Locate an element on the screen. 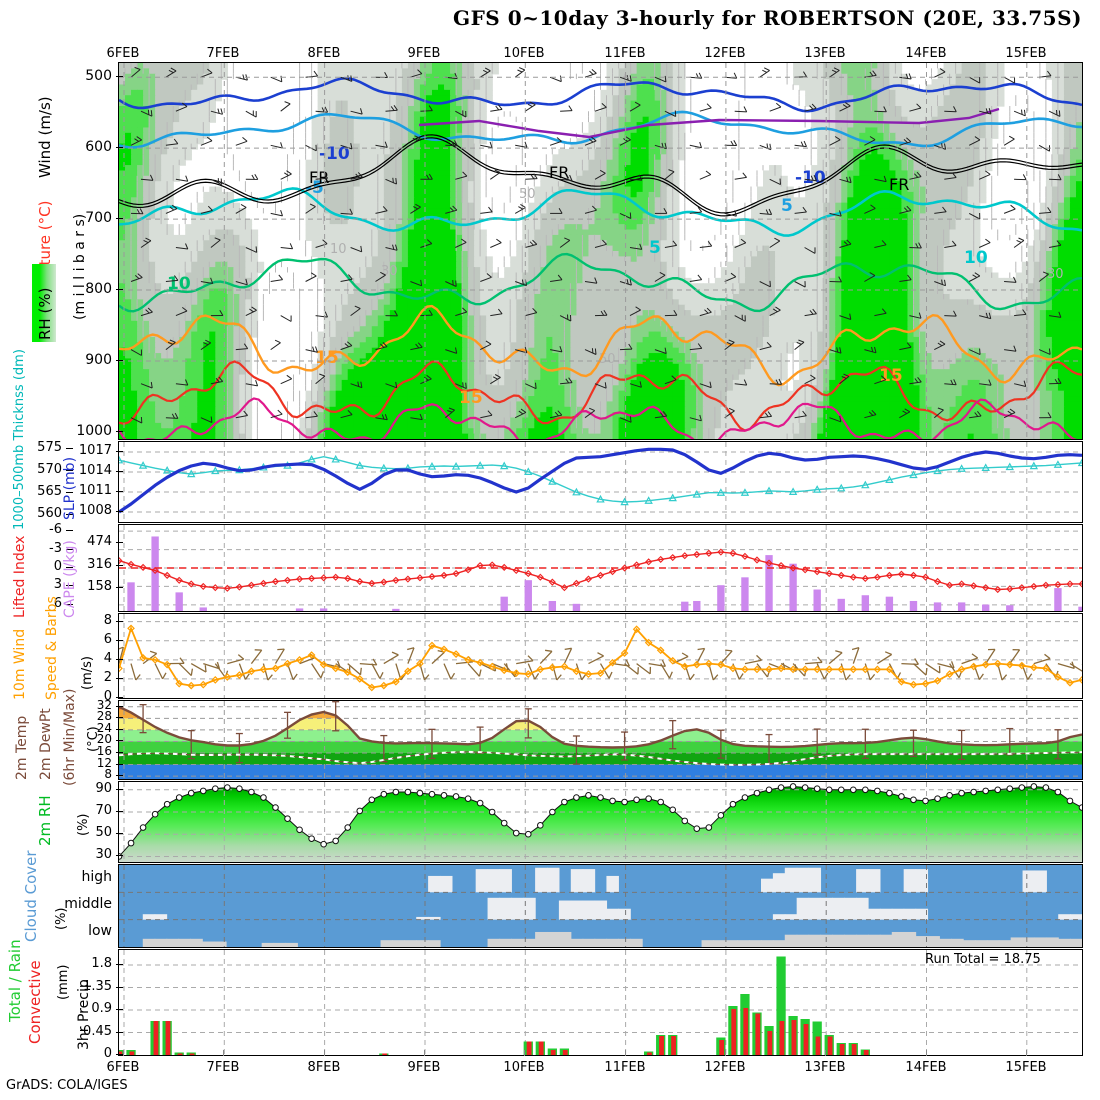 This screenshot has height=1100, width=1100. isotherm-label: 15 is located at coordinates (471, 398).